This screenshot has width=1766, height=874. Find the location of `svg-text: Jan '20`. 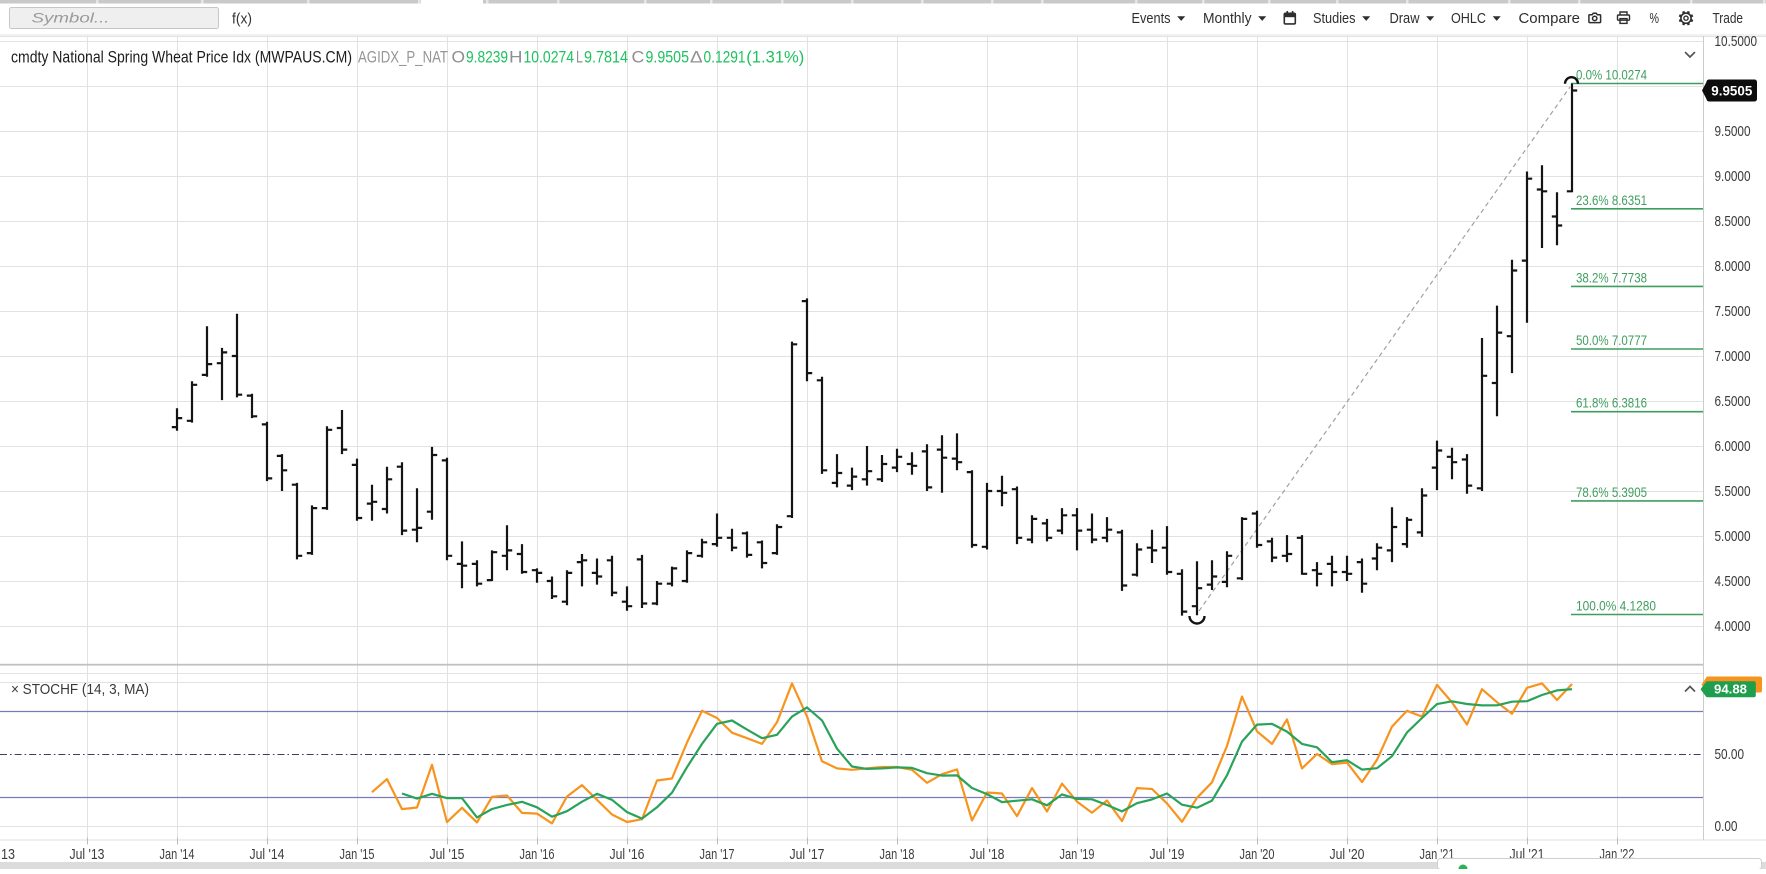

svg-text: Jan '20 is located at coordinates (1257, 855).